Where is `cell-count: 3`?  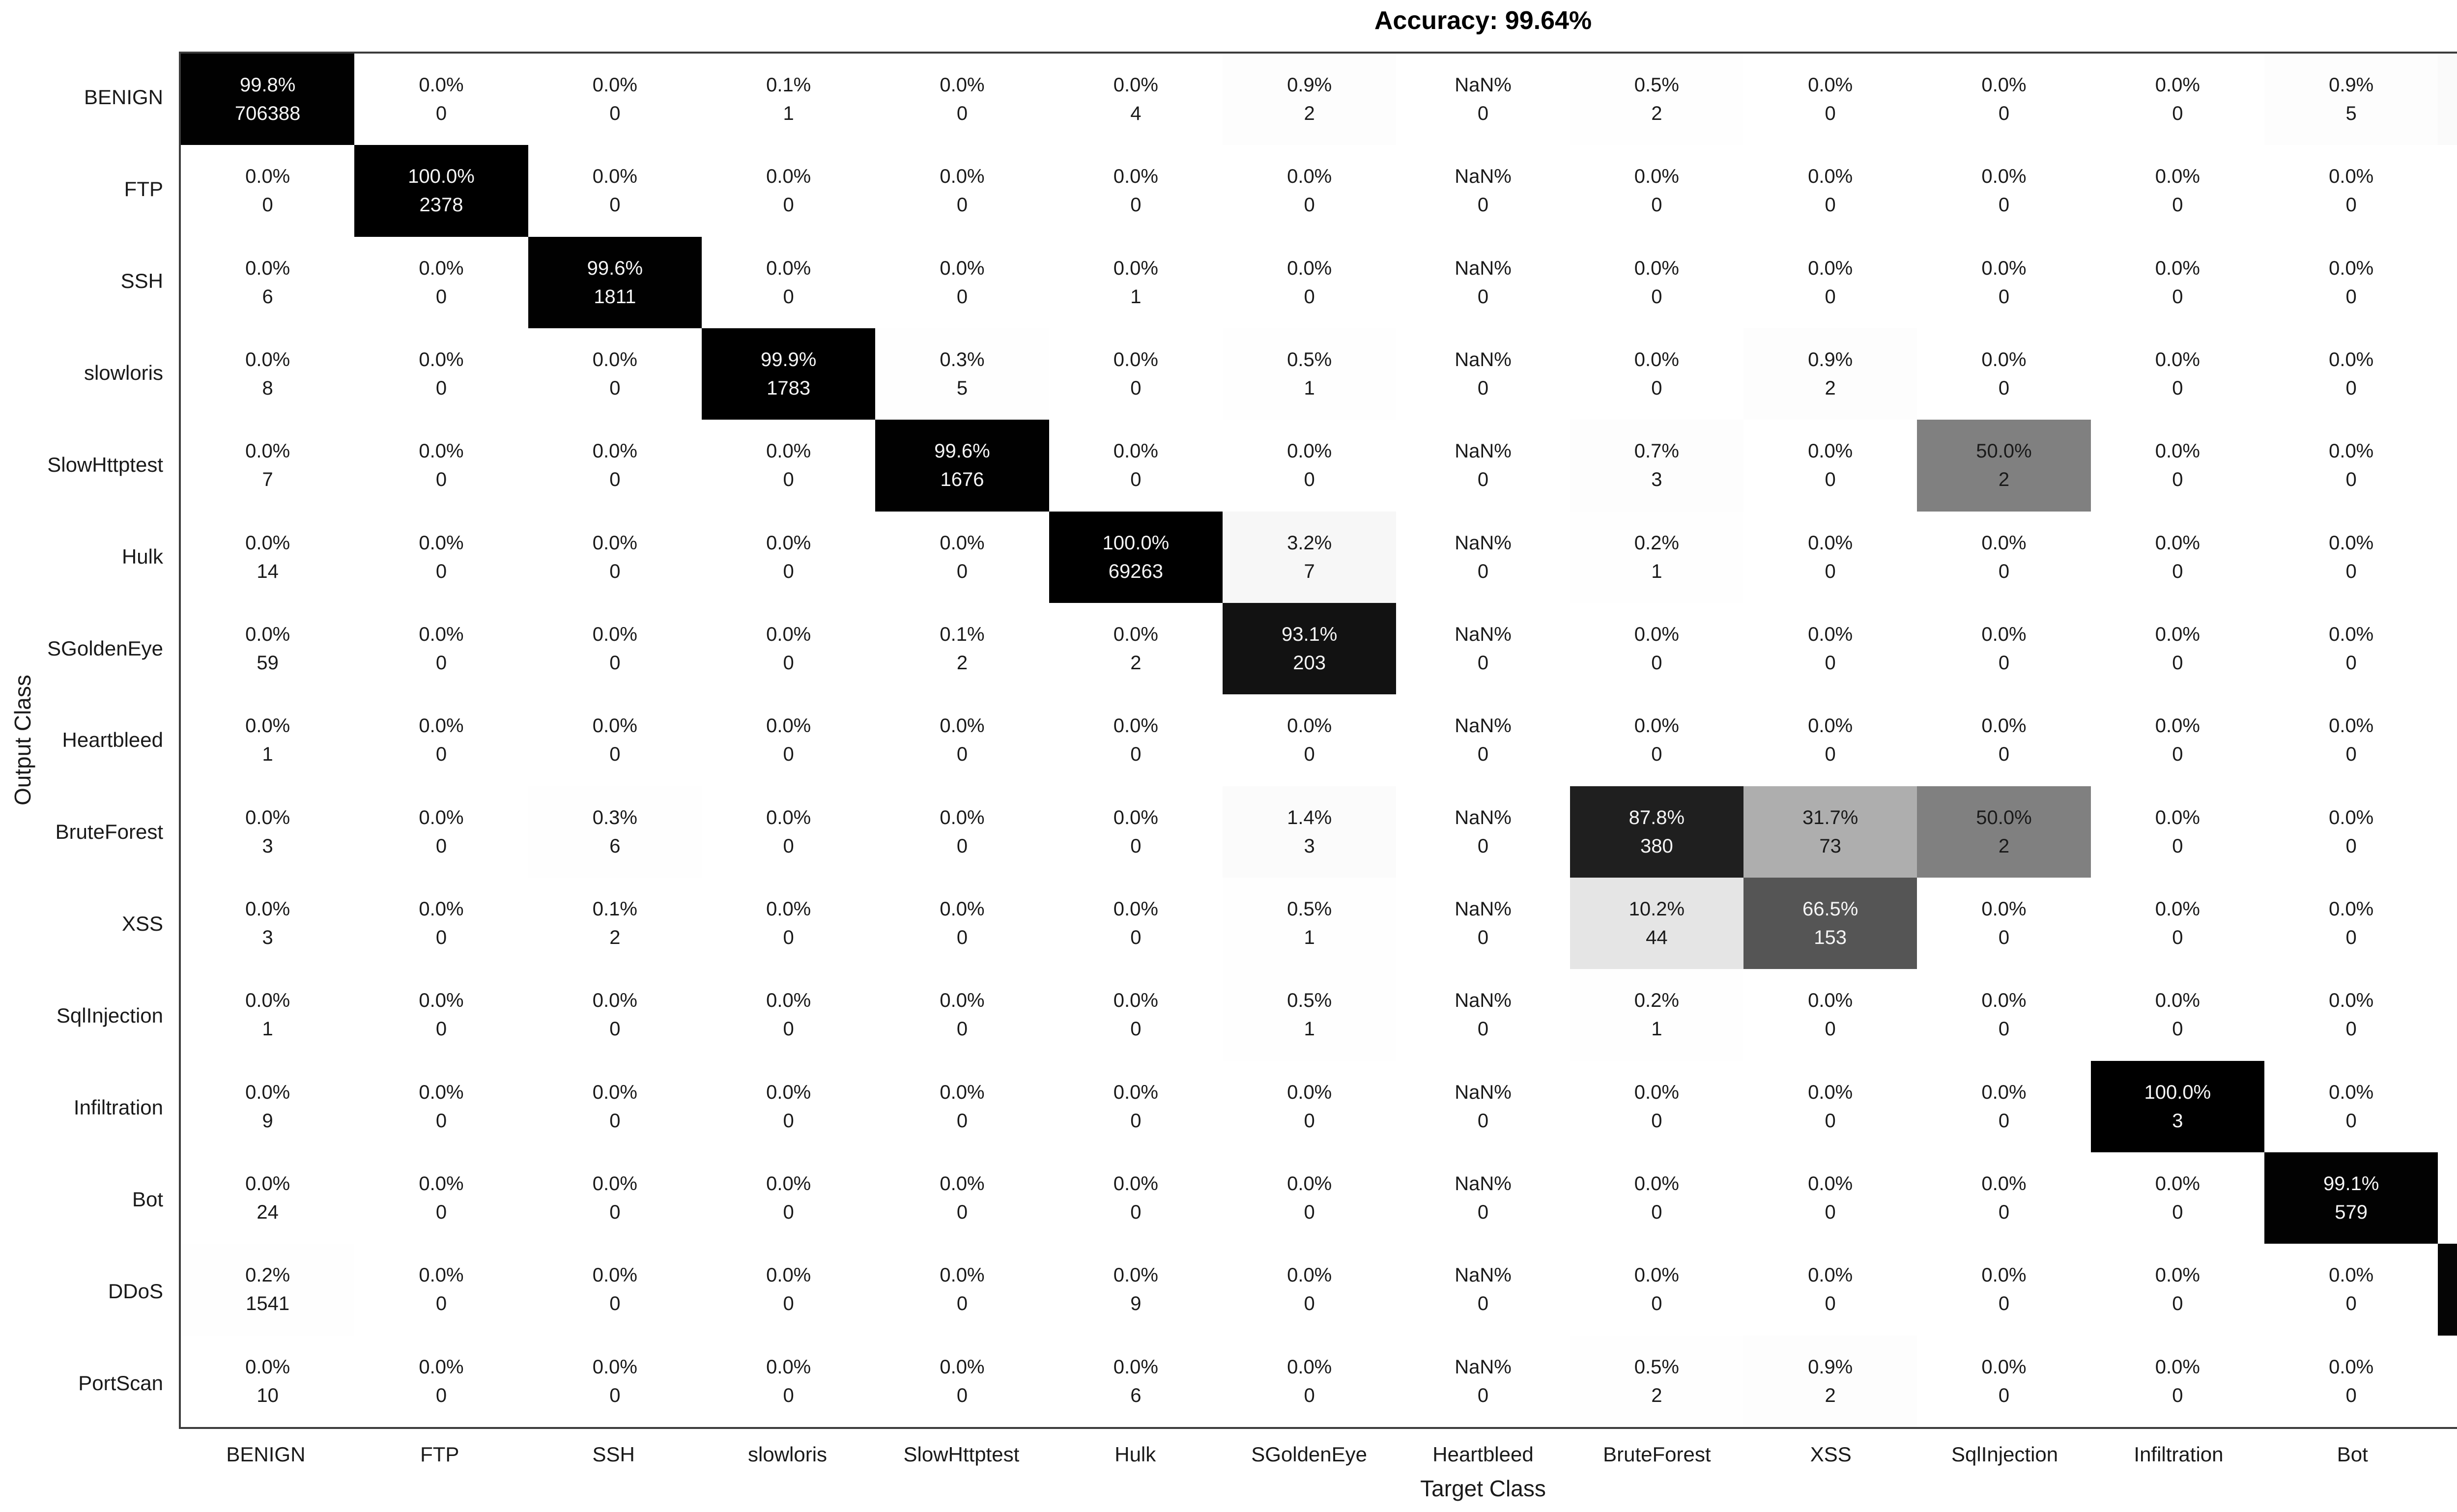 cell-count: 3 is located at coordinates (1656, 480).